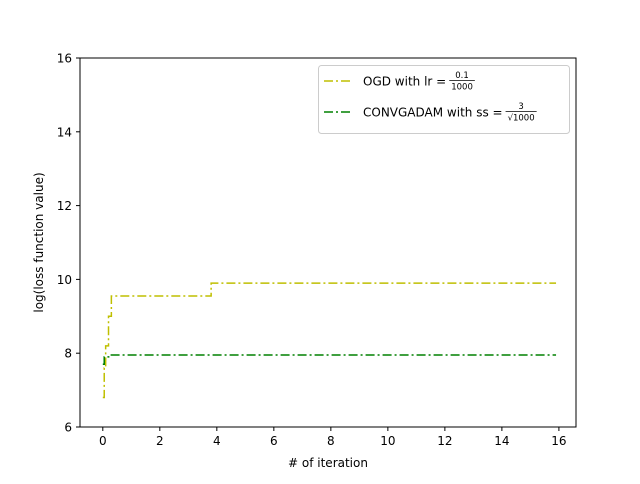 The image size is (640, 484). Describe the element at coordinates (103, 441) in the screenshot. I see `x-tick-label: 0` at that location.